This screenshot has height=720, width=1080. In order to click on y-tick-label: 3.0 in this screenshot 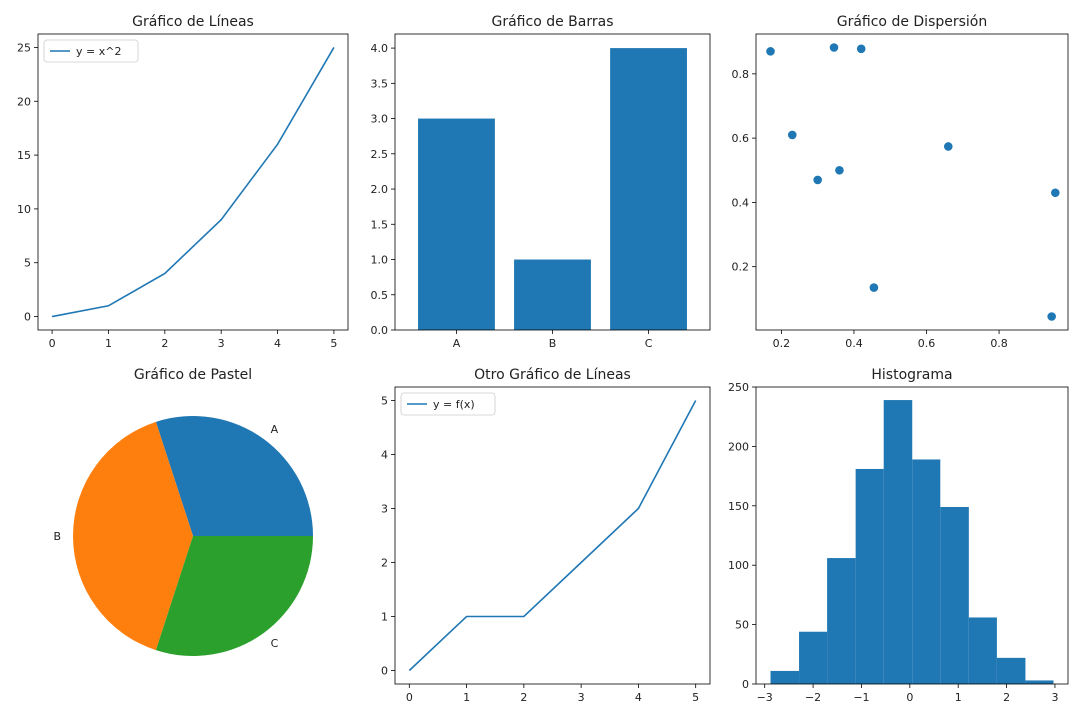, I will do `click(380, 119)`.